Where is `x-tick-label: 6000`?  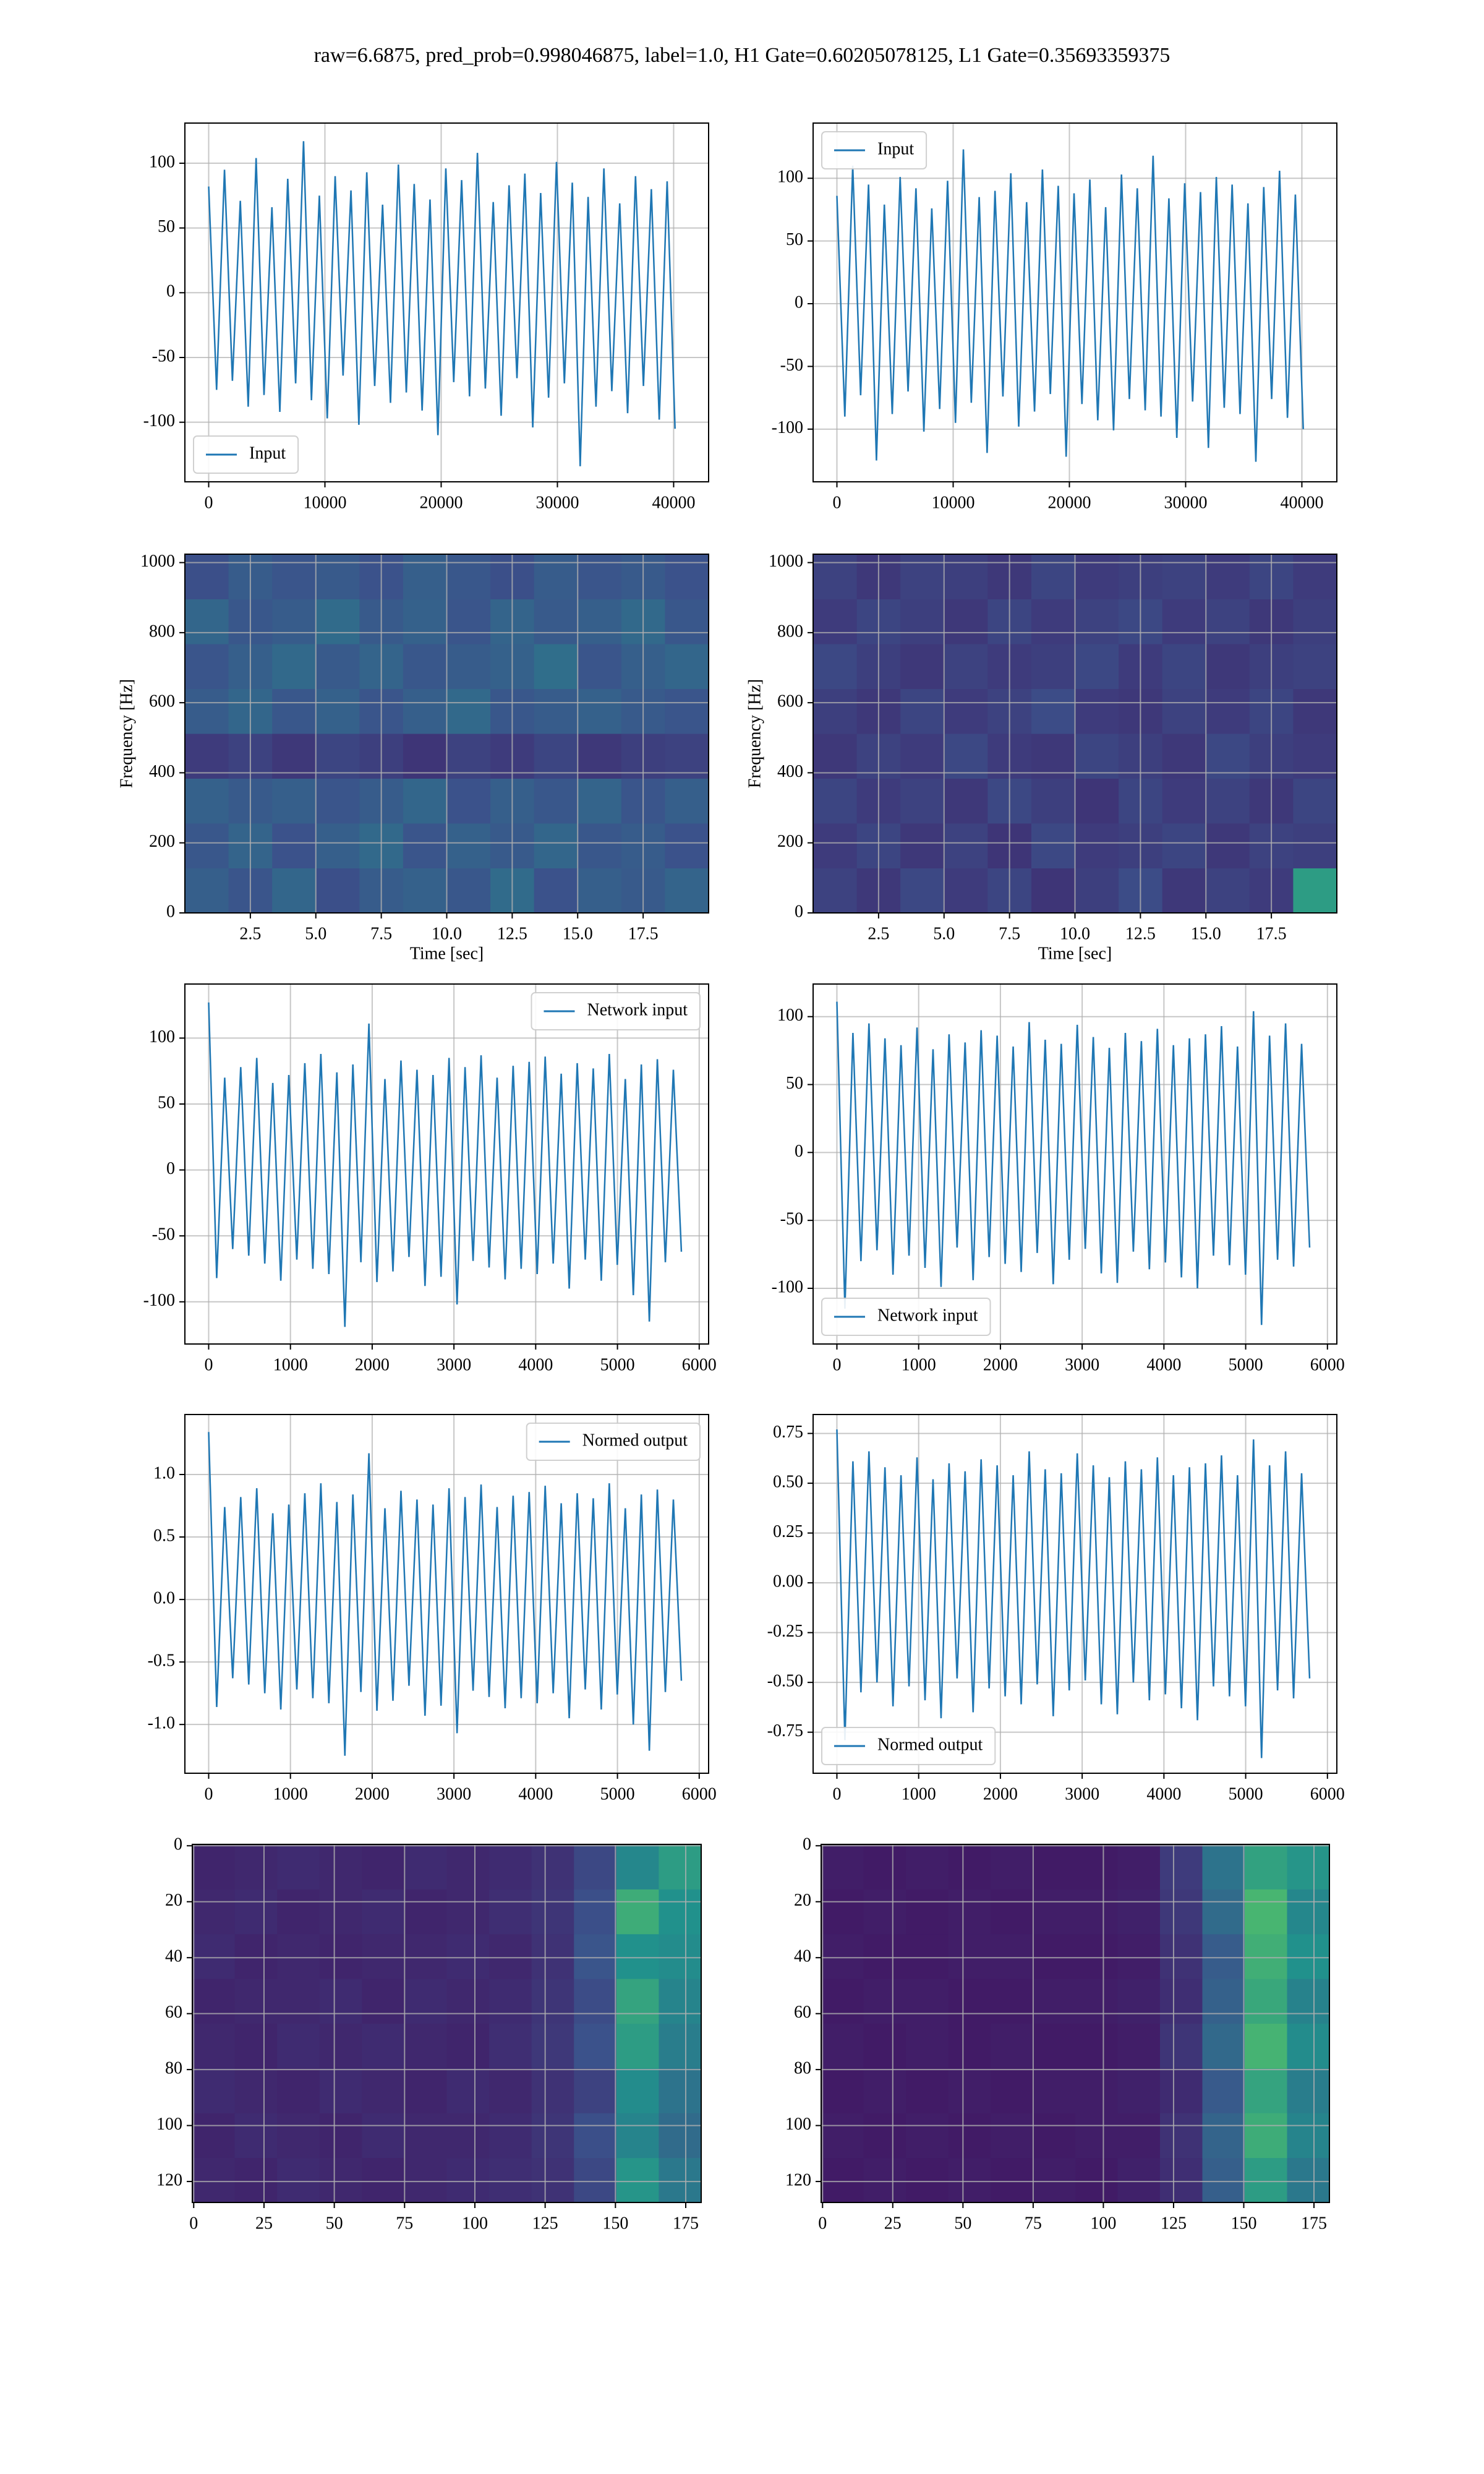 x-tick-label: 6000 is located at coordinates (1327, 1365).